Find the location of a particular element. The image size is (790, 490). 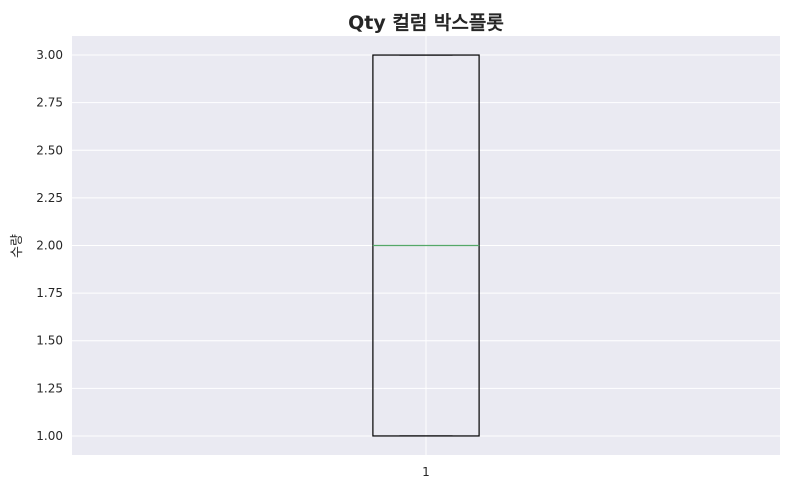

box-group is located at coordinates (426, 245).